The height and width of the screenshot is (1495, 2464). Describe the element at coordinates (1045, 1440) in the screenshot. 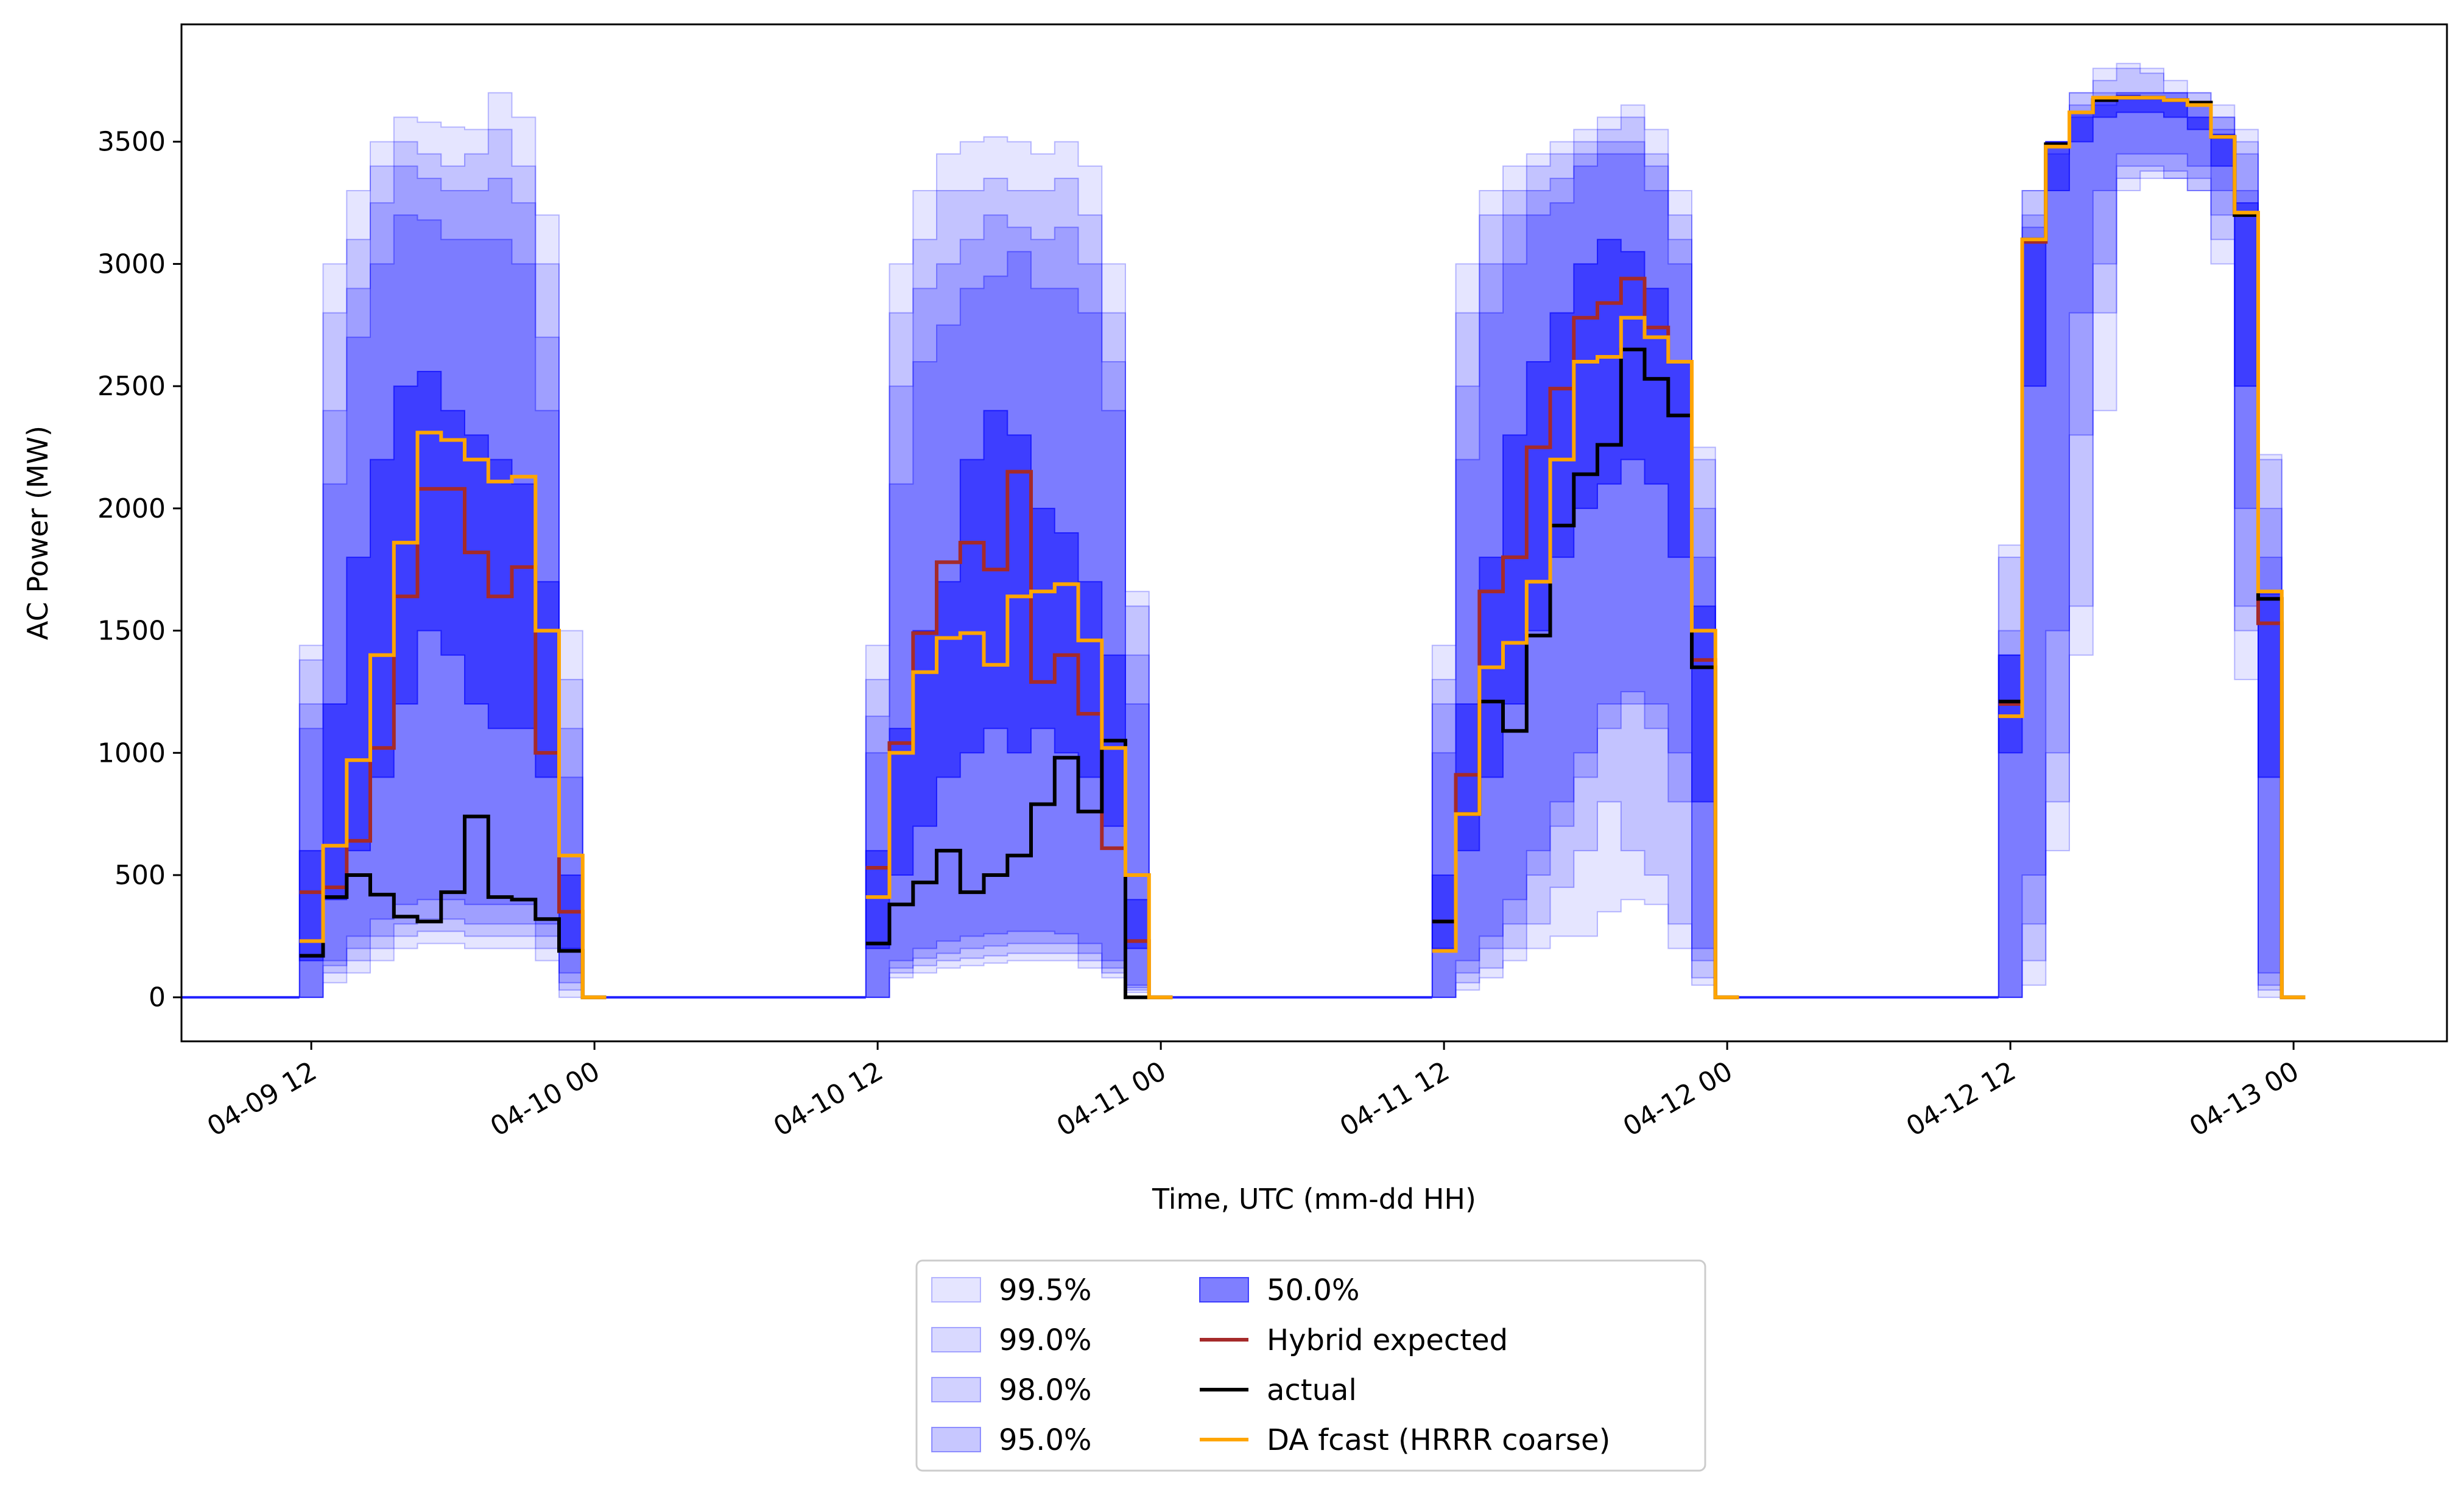

I see `legend-label: 95.0%` at that location.